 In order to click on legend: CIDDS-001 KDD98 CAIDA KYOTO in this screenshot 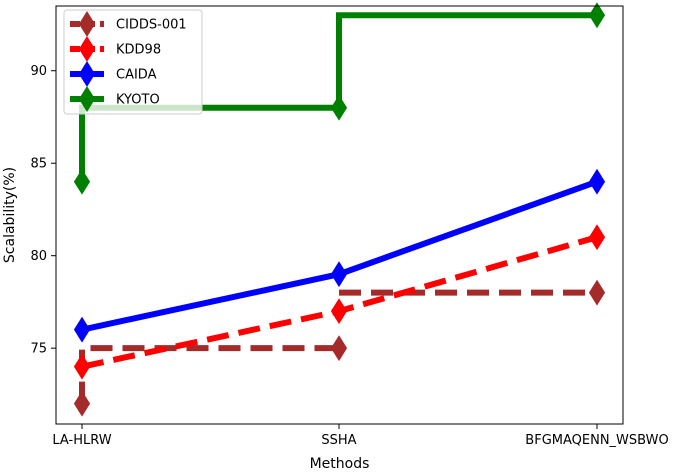, I will do `click(133, 62)`.